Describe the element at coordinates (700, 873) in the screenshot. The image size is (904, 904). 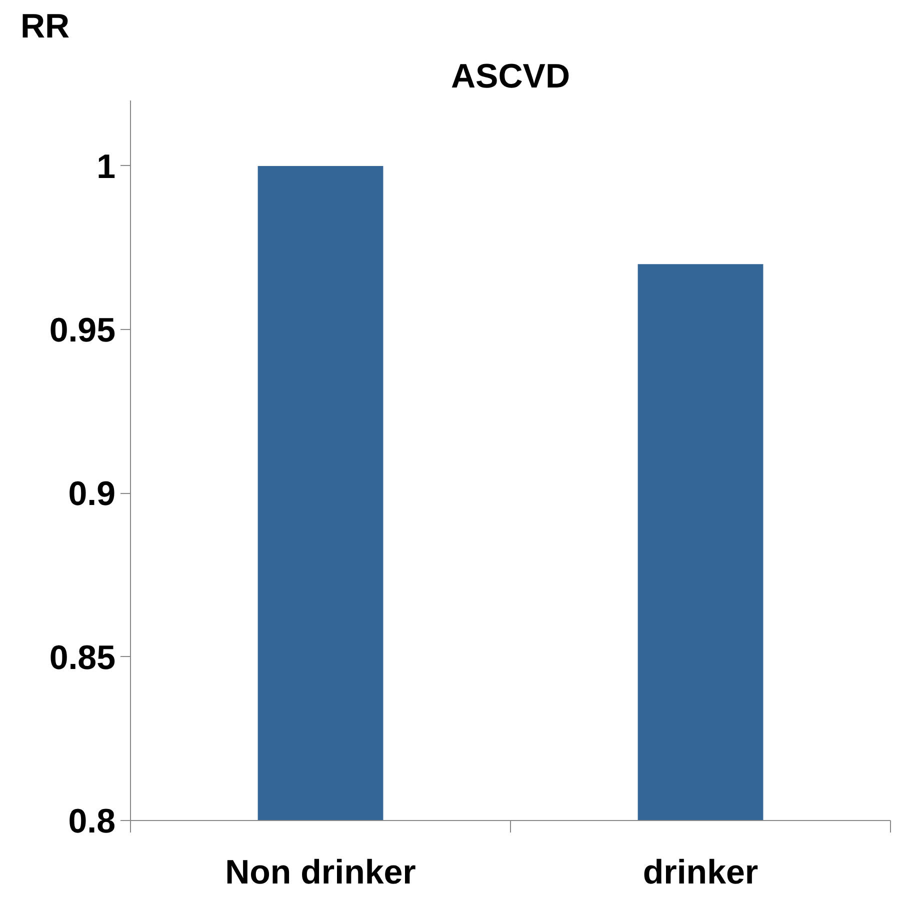
I see `x-tick-label: drinker` at that location.